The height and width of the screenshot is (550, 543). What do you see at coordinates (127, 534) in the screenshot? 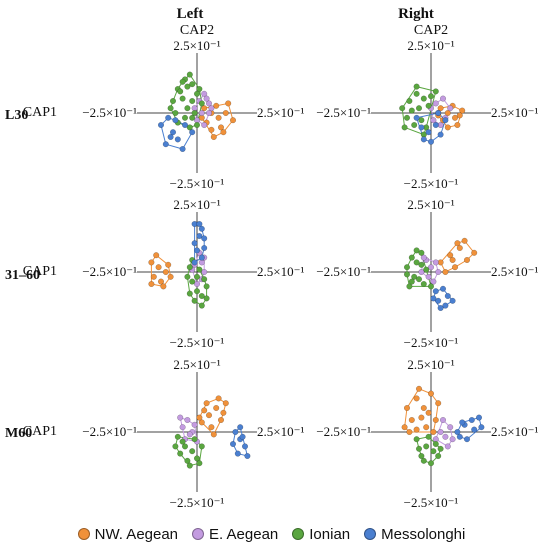
I see `legend-item-nw-aegean: NW. Aegean` at bounding box center [127, 534].